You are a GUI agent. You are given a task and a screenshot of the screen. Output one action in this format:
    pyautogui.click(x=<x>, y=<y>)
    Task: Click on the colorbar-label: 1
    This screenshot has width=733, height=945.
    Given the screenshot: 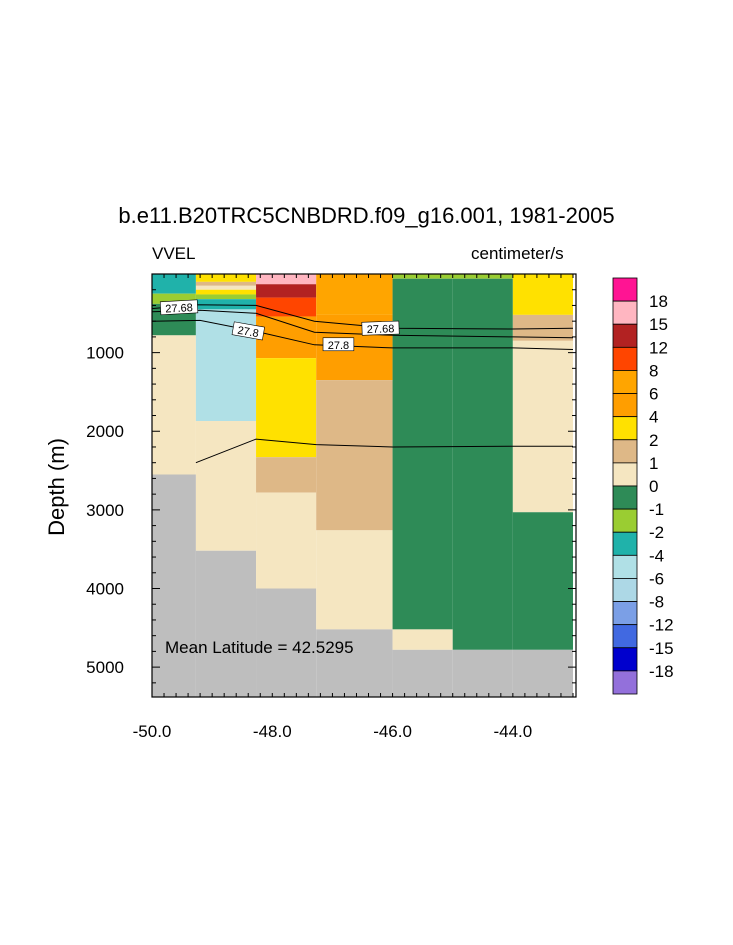 What is the action you would take?
    pyautogui.click(x=653, y=463)
    